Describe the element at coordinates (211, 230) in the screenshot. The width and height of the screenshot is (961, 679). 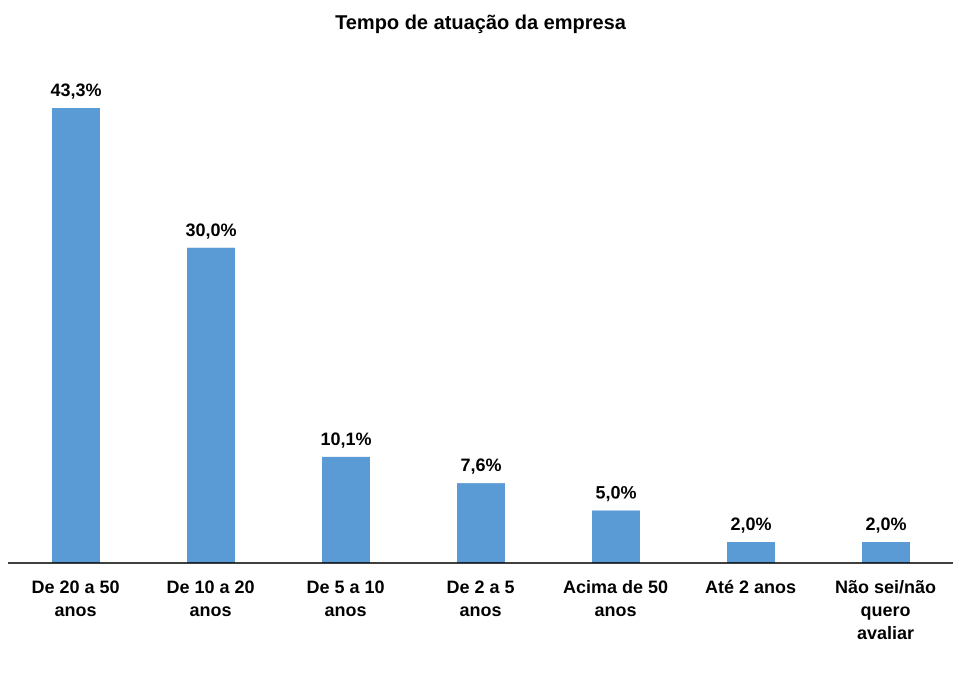
I see `data-label: 30,0%` at that location.